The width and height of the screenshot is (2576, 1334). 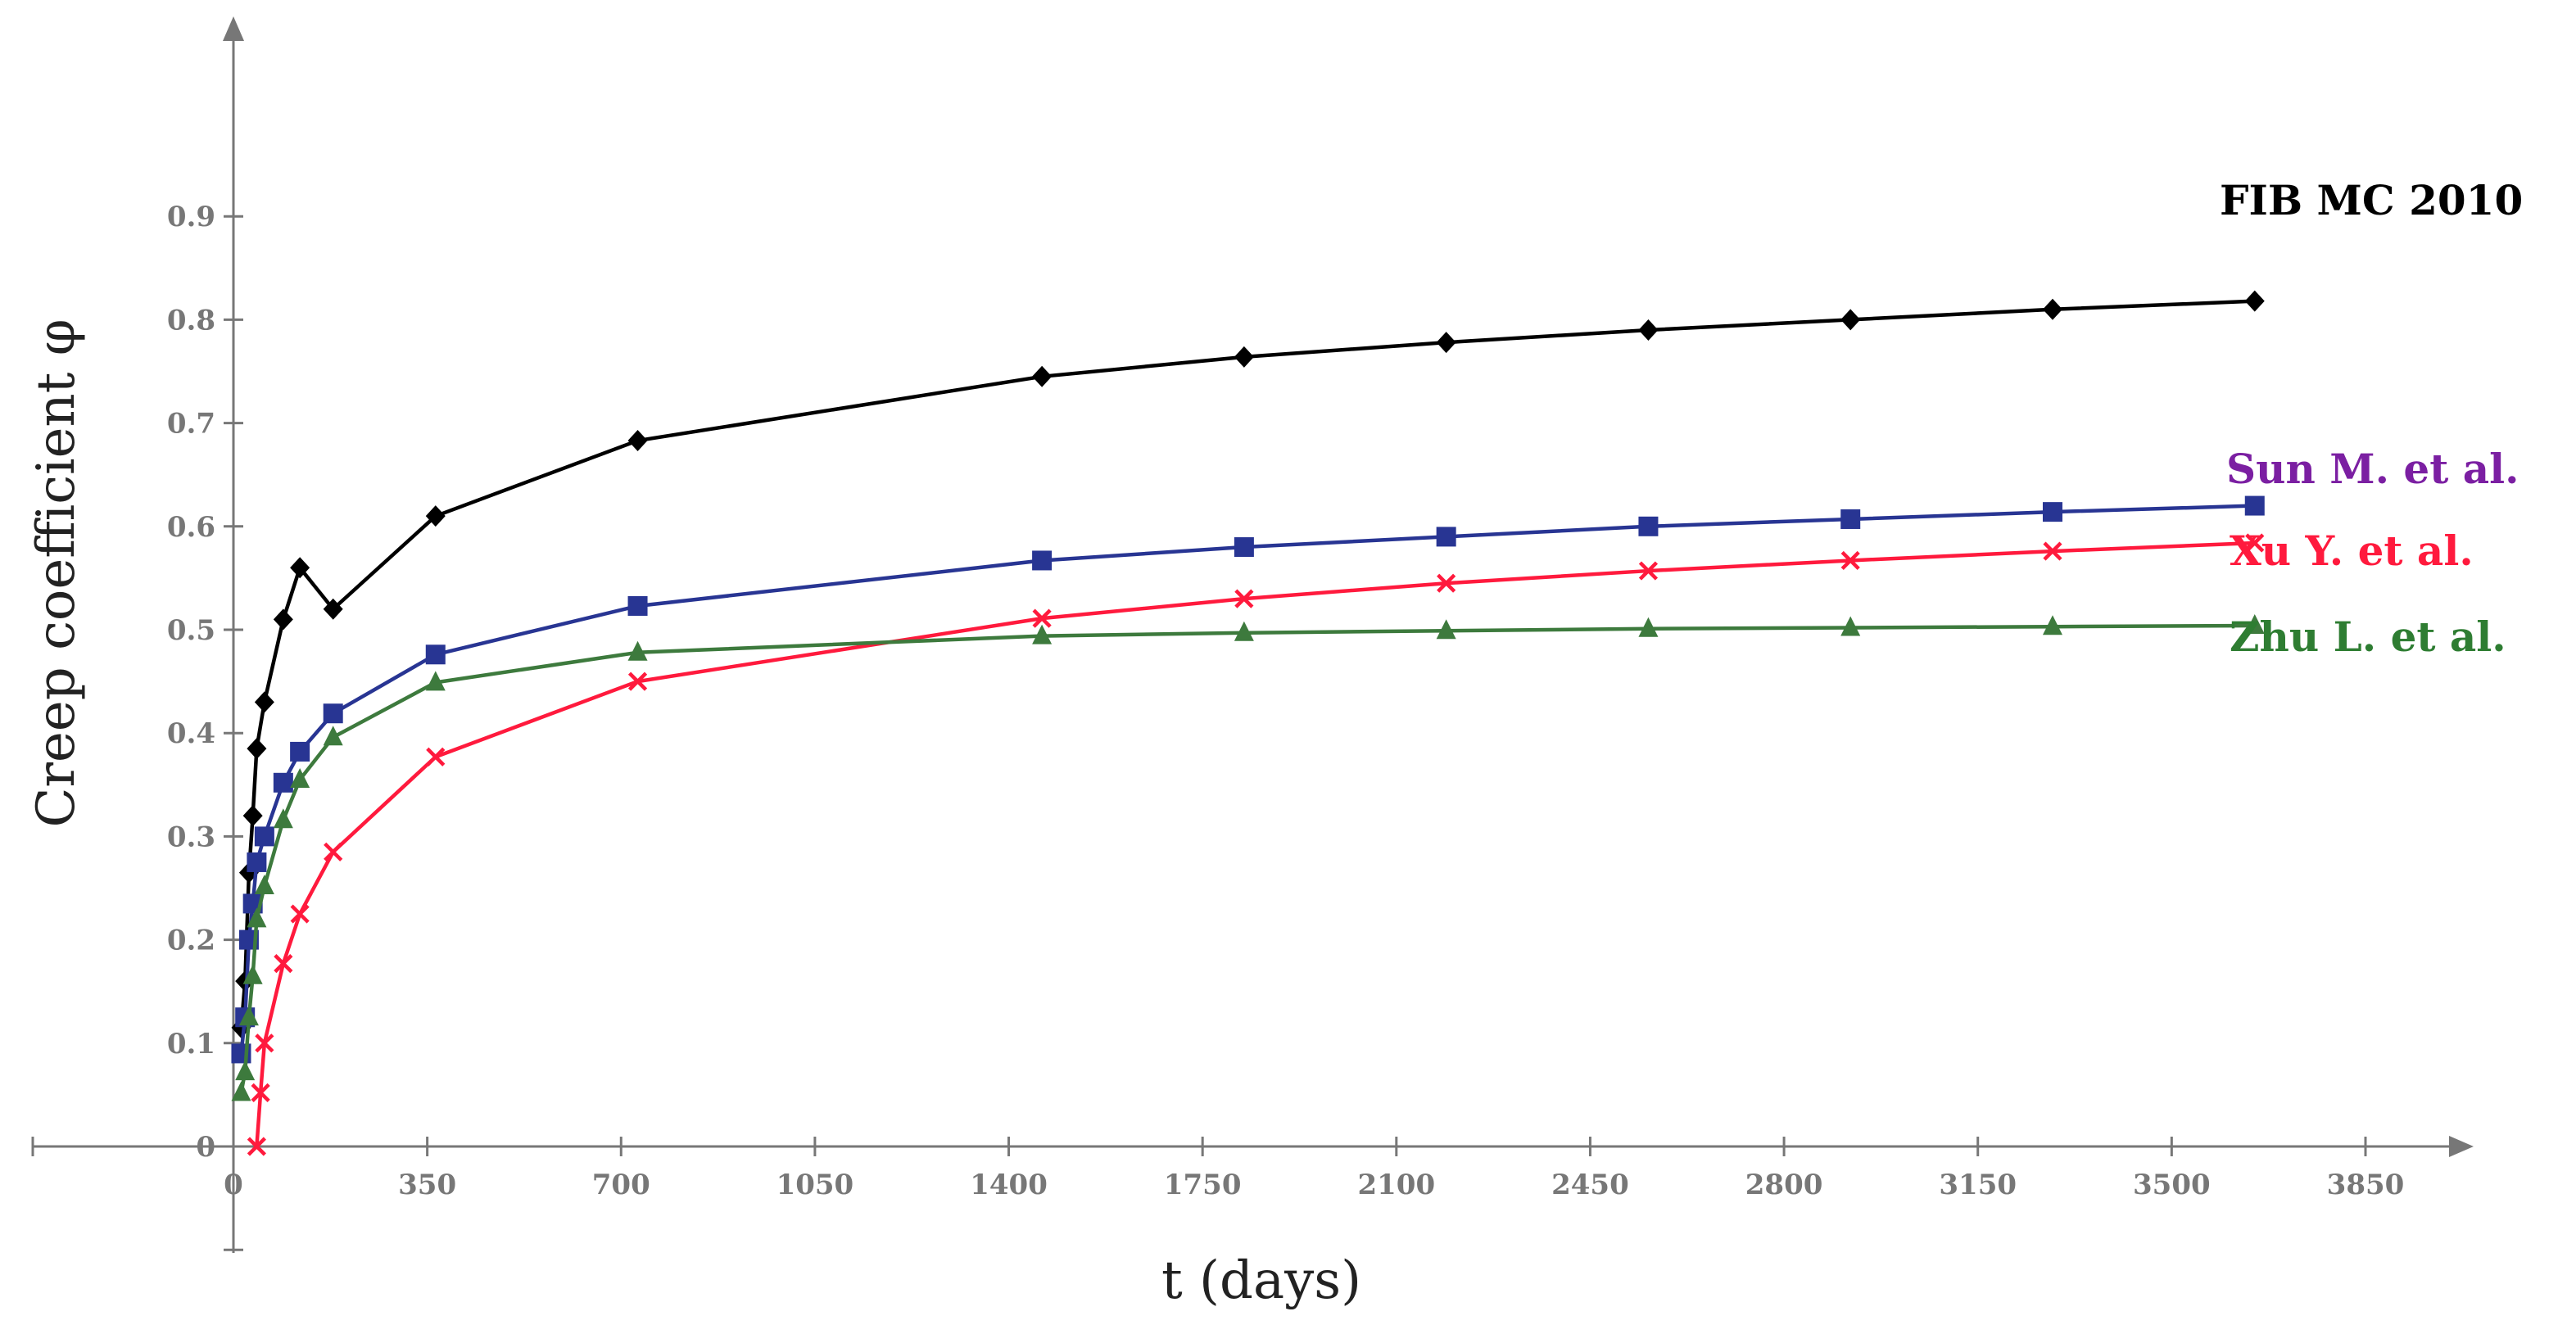 What do you see at coordinates (2368, 637) in the screenshot?
I see `legend-label-zhu-l: Zhu L. et al.` at bounding box center [2368, 637].